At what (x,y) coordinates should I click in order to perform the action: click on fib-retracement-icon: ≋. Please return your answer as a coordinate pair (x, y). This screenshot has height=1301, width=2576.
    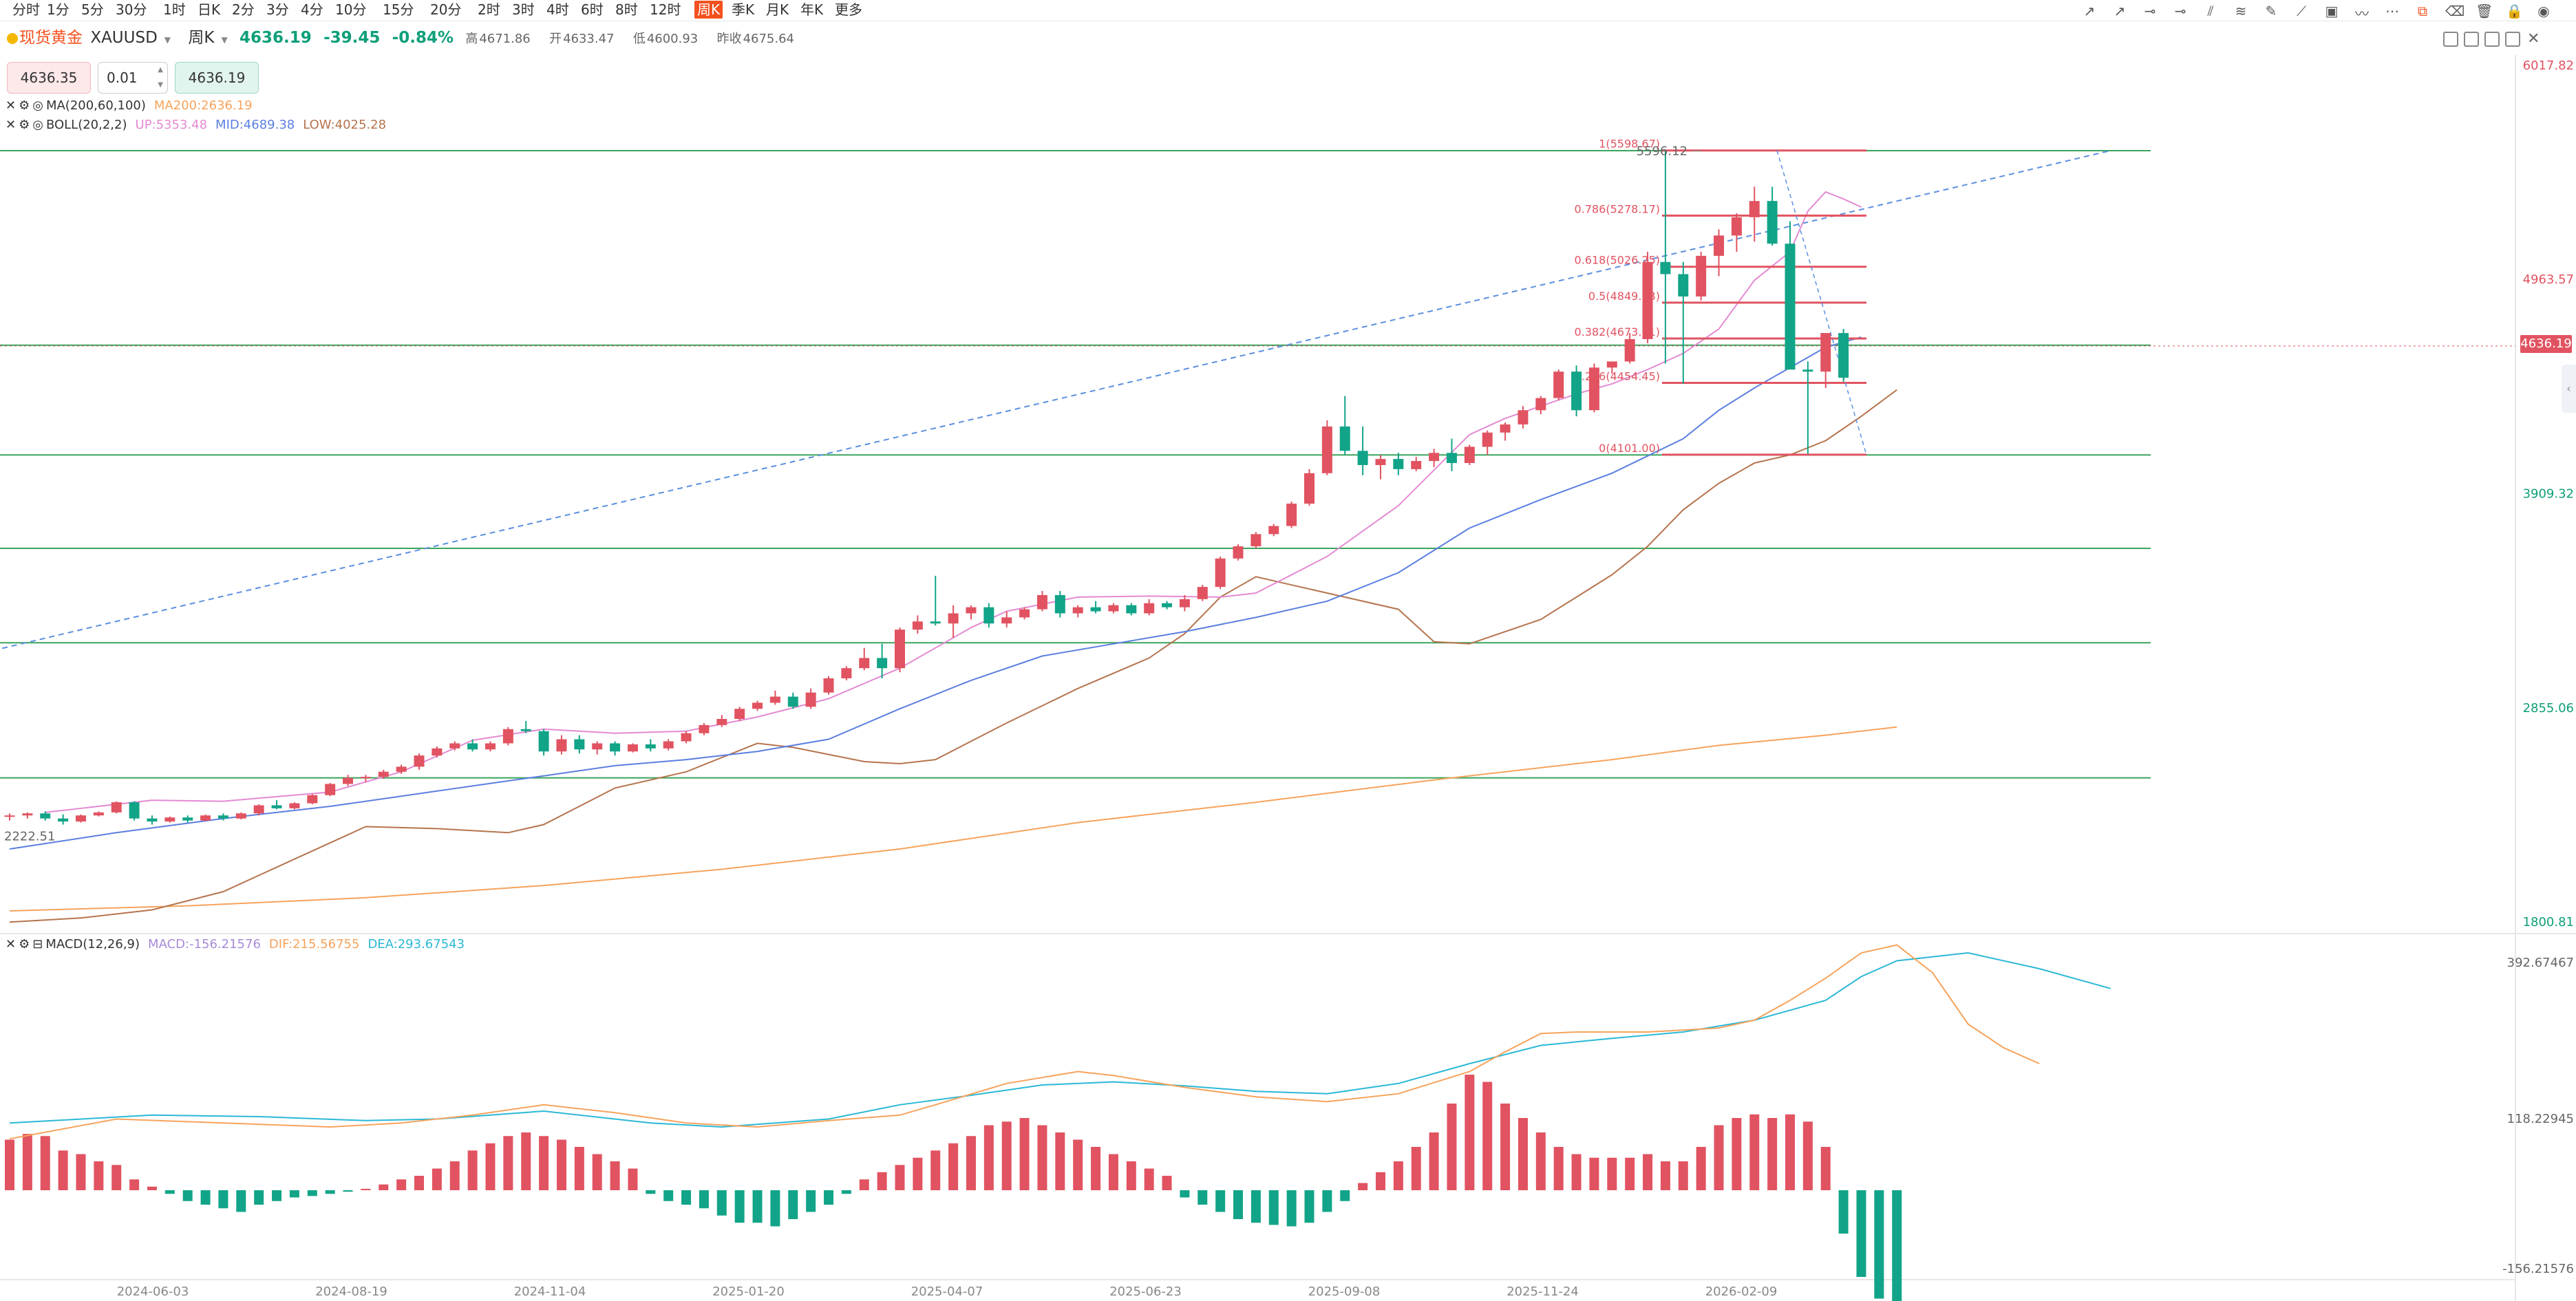
    Looking at the image, I should click on (2241, 11).